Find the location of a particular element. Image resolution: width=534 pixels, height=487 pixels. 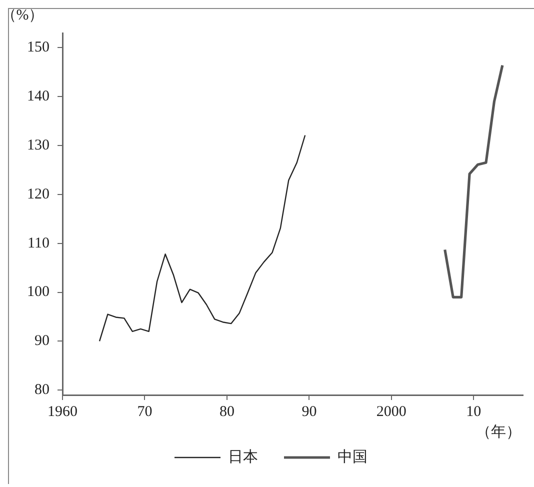

x-tick-label: 90 is located at coordinates (309, 412).